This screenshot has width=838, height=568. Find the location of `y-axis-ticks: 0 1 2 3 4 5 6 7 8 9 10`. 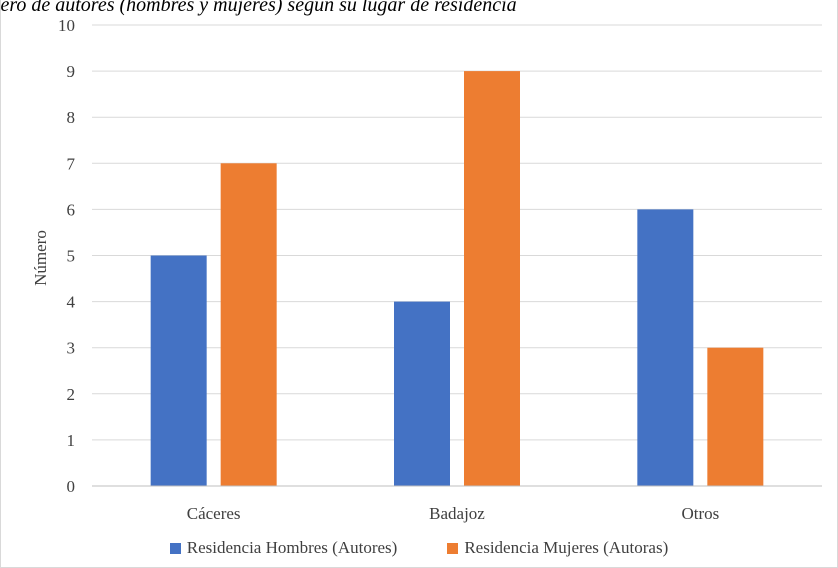

y-axis-ticks: 0 1 2 3 4 5 6 7 8 9 10 is located at coordinates (67, 256).